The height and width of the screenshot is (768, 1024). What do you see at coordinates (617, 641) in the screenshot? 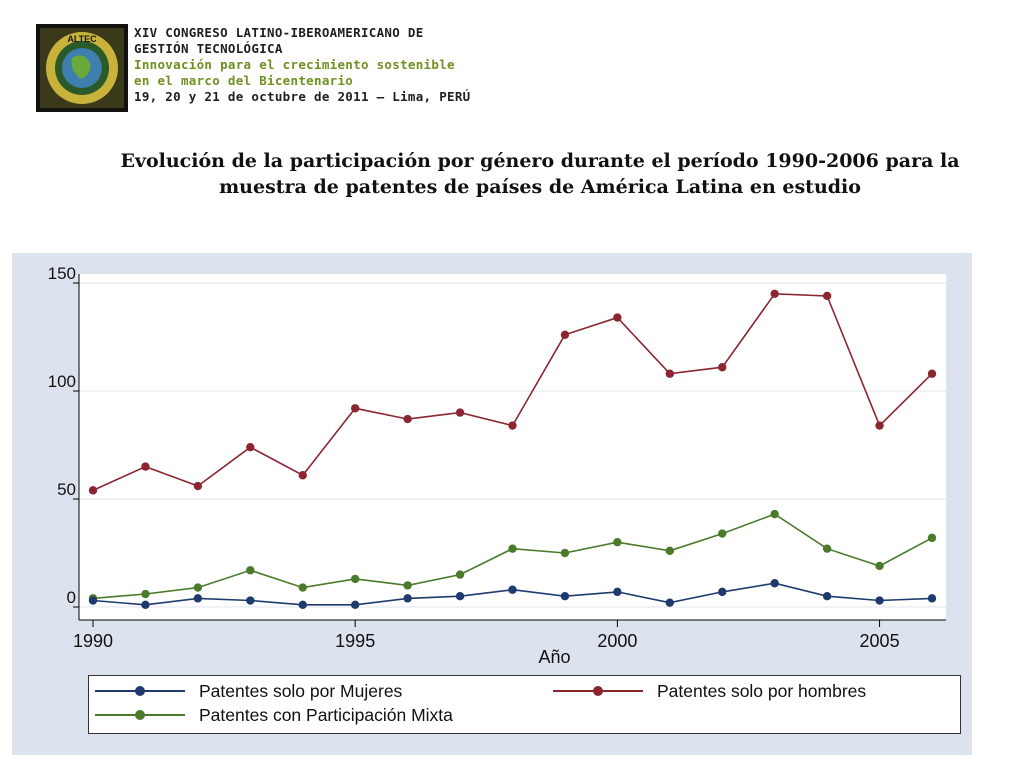
I see `x-tick-label: 2000` at bounding box center [617, 641].